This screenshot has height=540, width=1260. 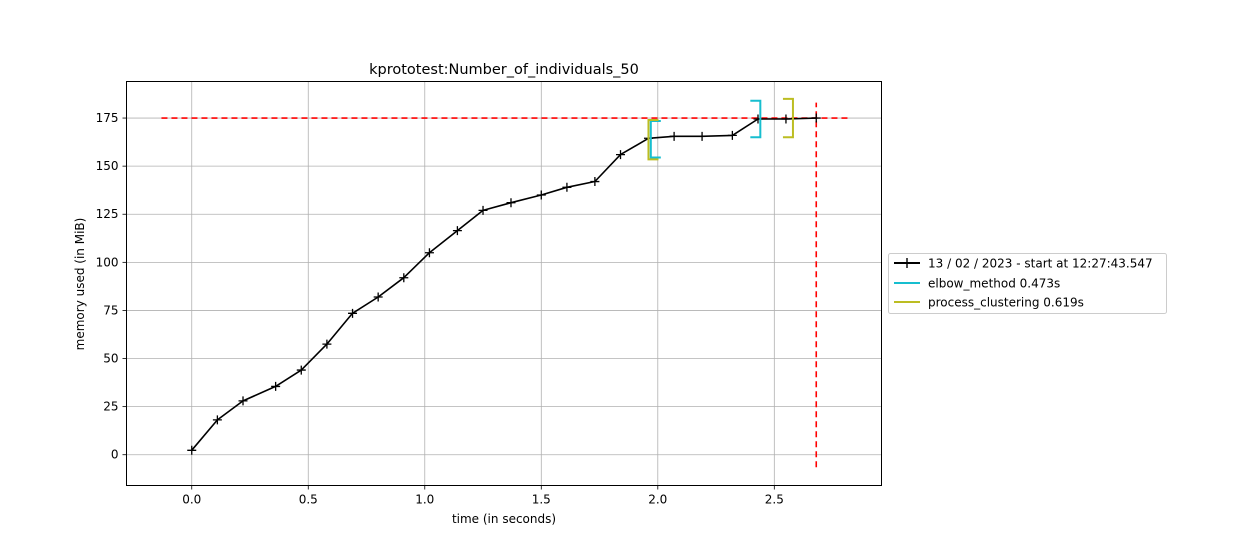 I want to click on bracket-start, so click(x=653, y=139).